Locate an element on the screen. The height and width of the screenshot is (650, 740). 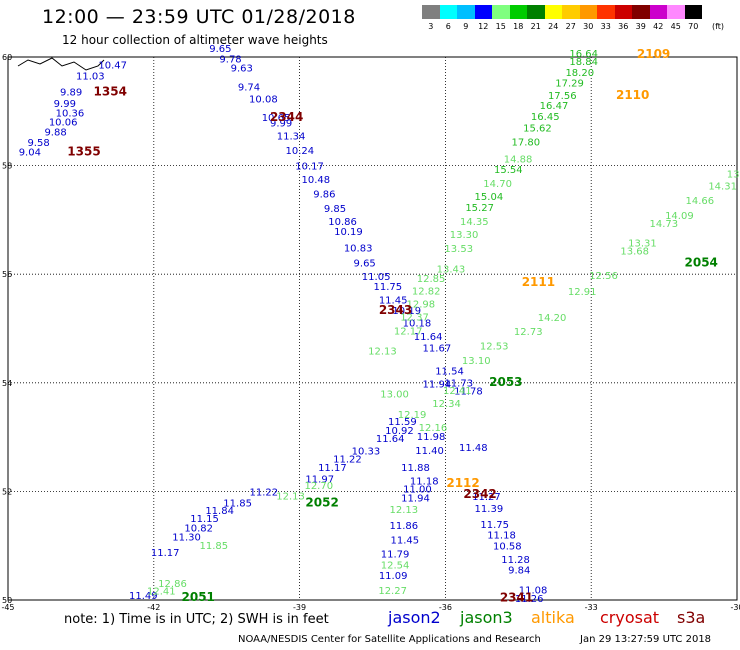
wave-height-label: 16.64 is located at coordinates (583, 54).